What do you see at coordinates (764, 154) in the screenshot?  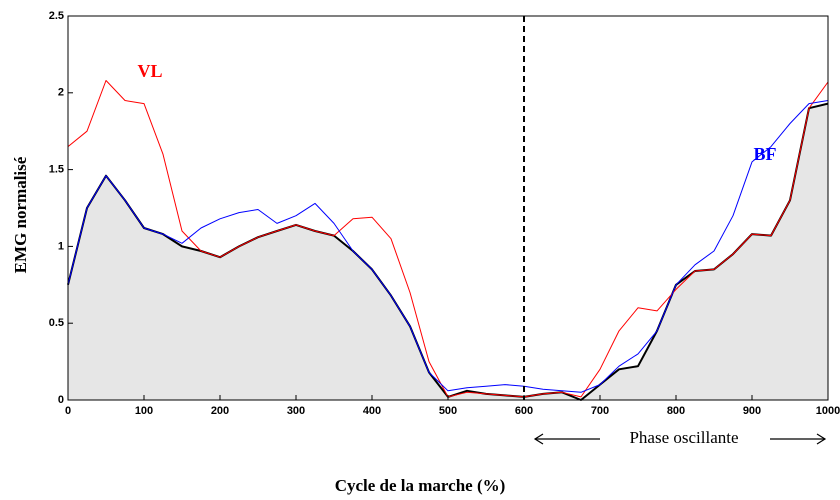 I see `series-label: BF` at bounding box center [764, 154].